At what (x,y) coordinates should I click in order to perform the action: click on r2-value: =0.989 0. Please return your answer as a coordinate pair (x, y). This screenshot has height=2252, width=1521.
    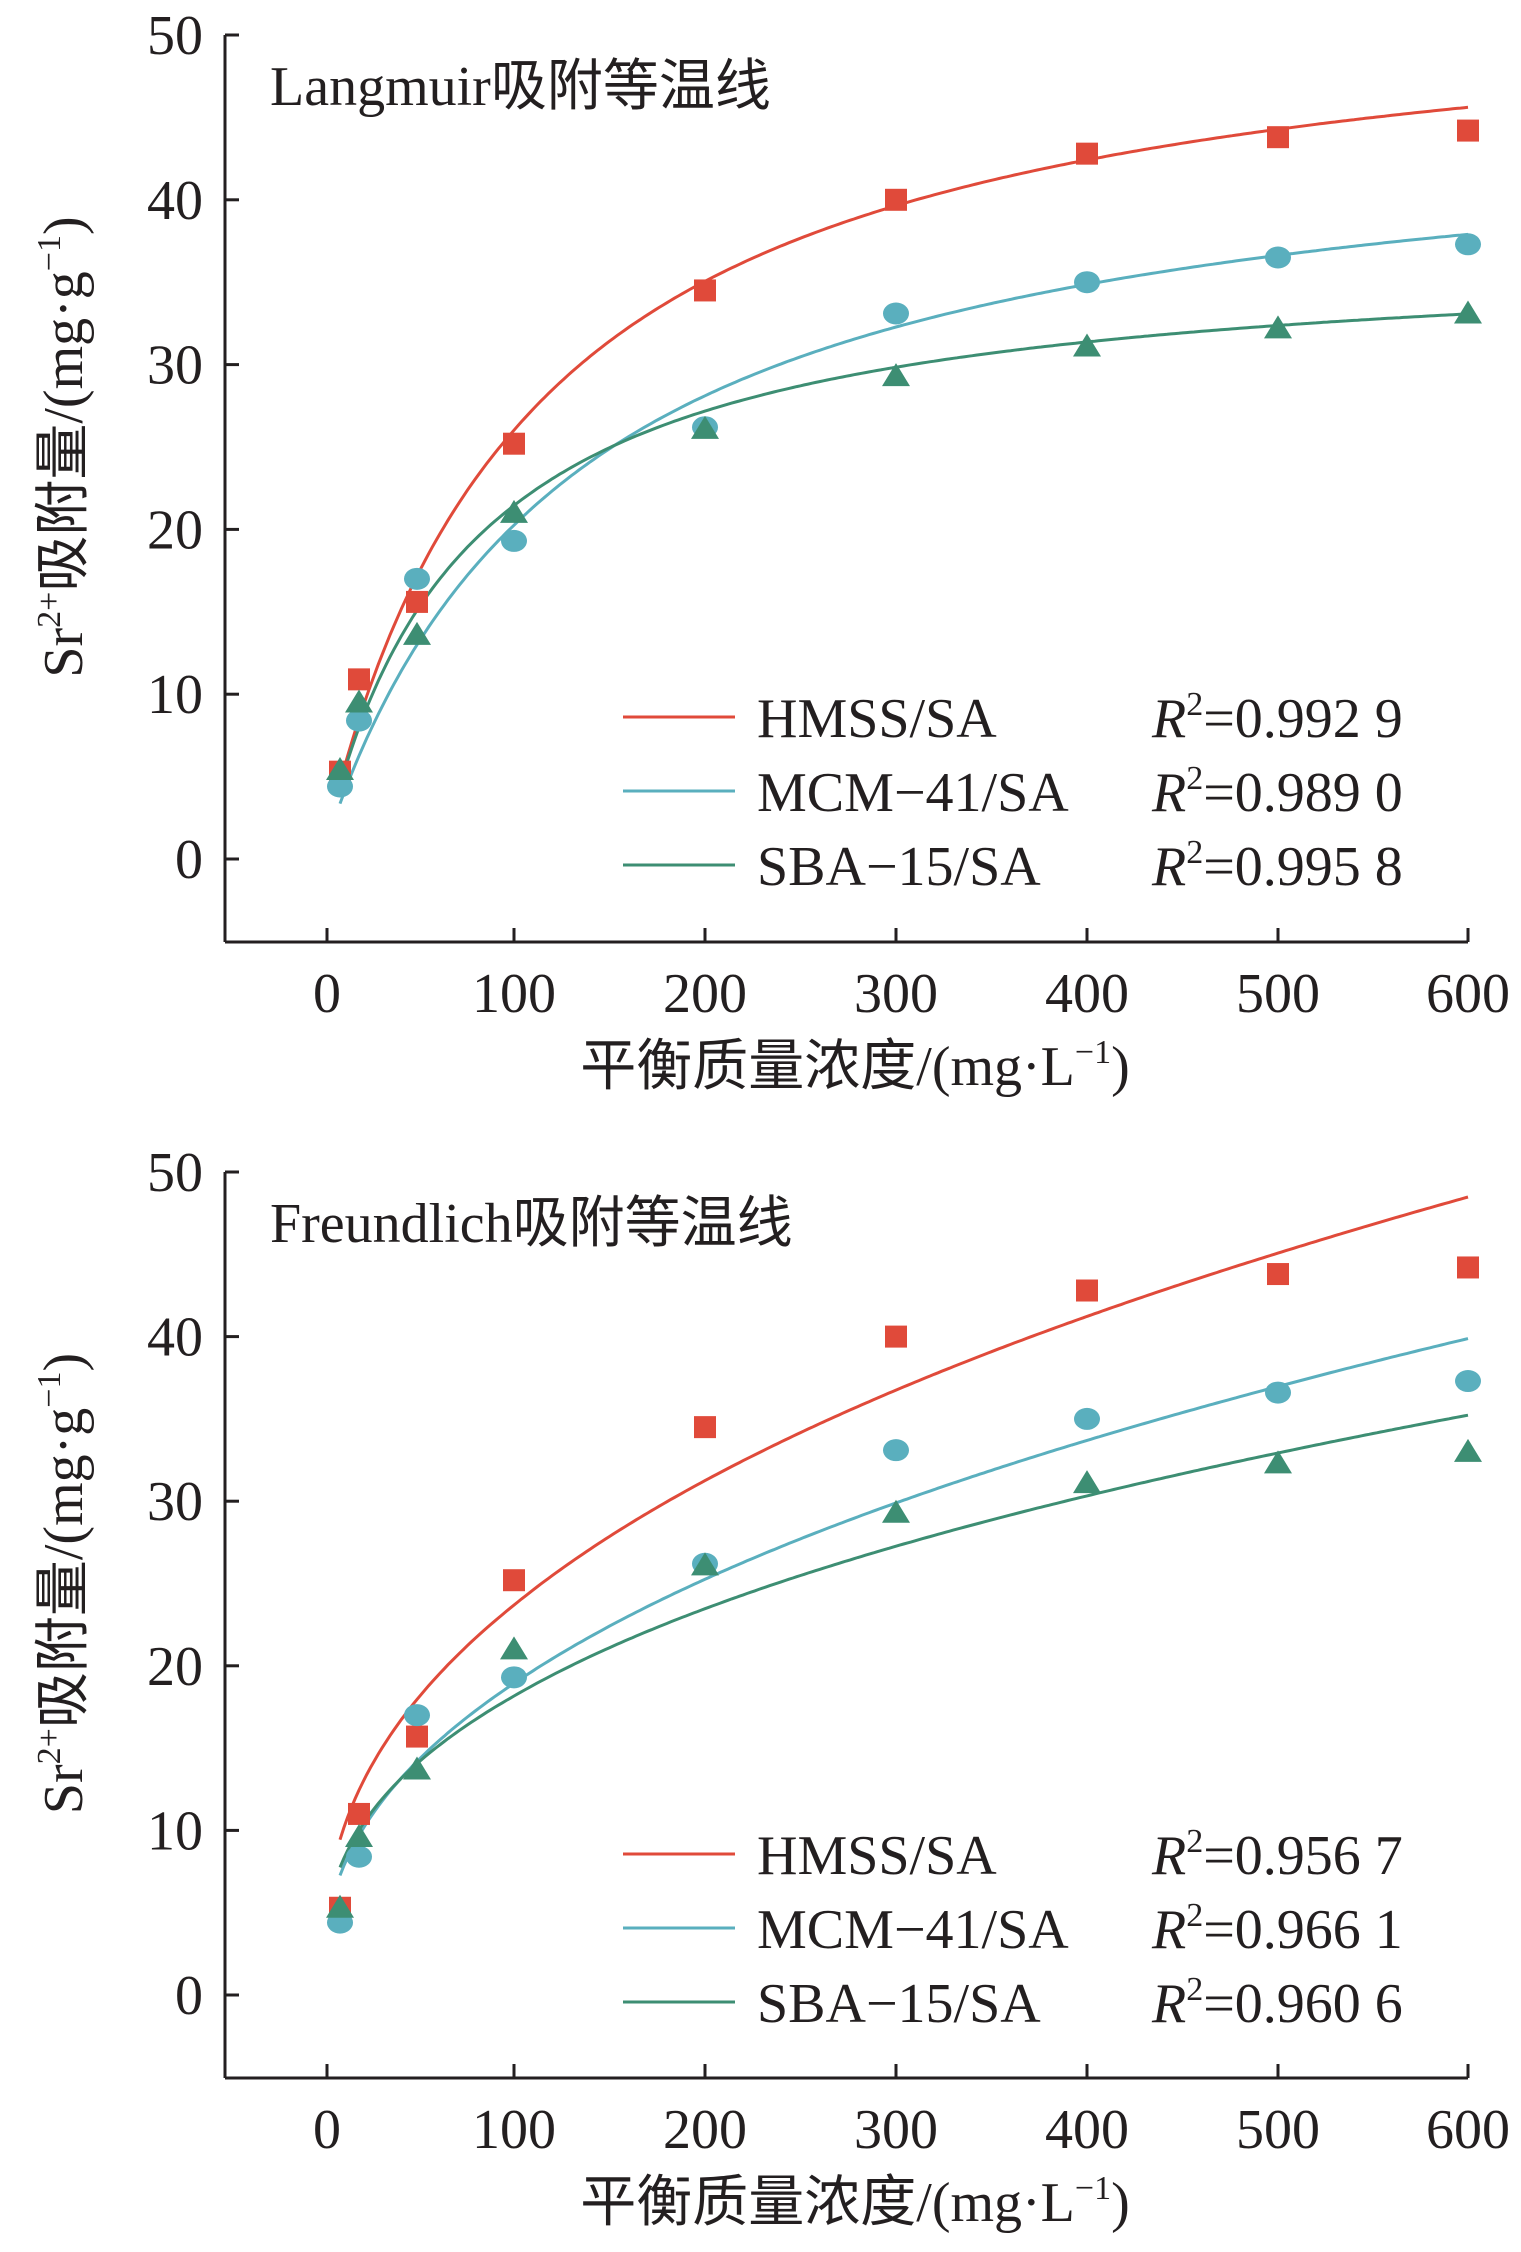
    Looking at the image, I should click on (1303, 793).